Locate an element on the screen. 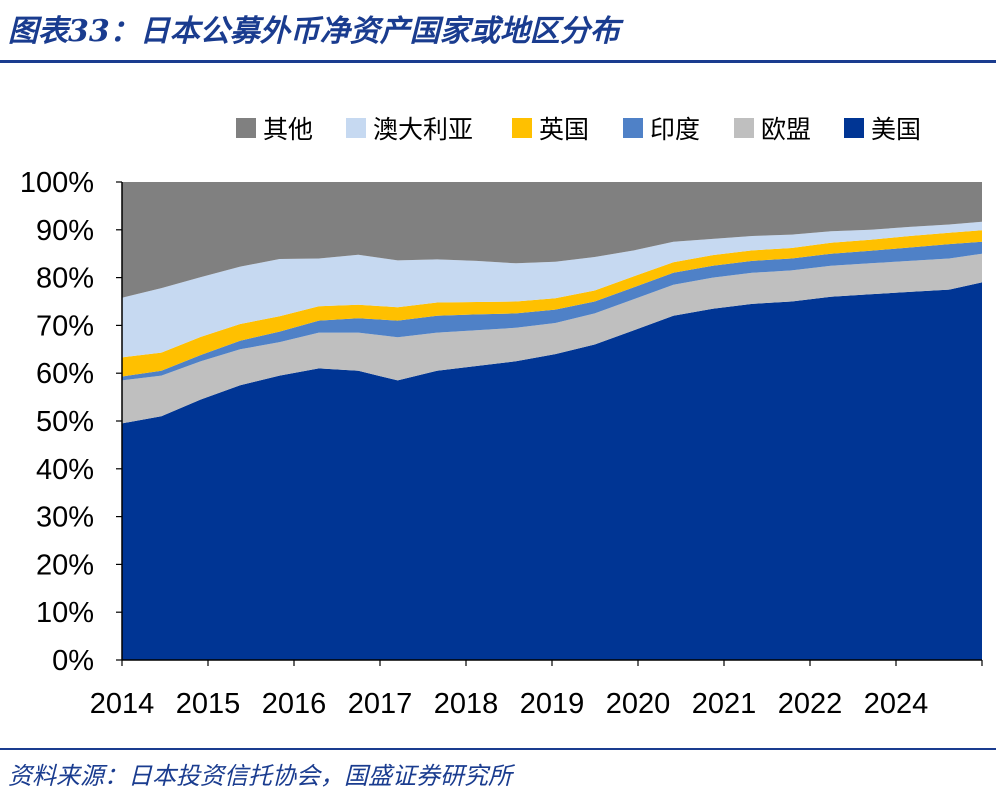 Image resolution: width=996 pixels, height=793 pixels. x-tick-label-1: 2015 is located at coordinates (208, 704).